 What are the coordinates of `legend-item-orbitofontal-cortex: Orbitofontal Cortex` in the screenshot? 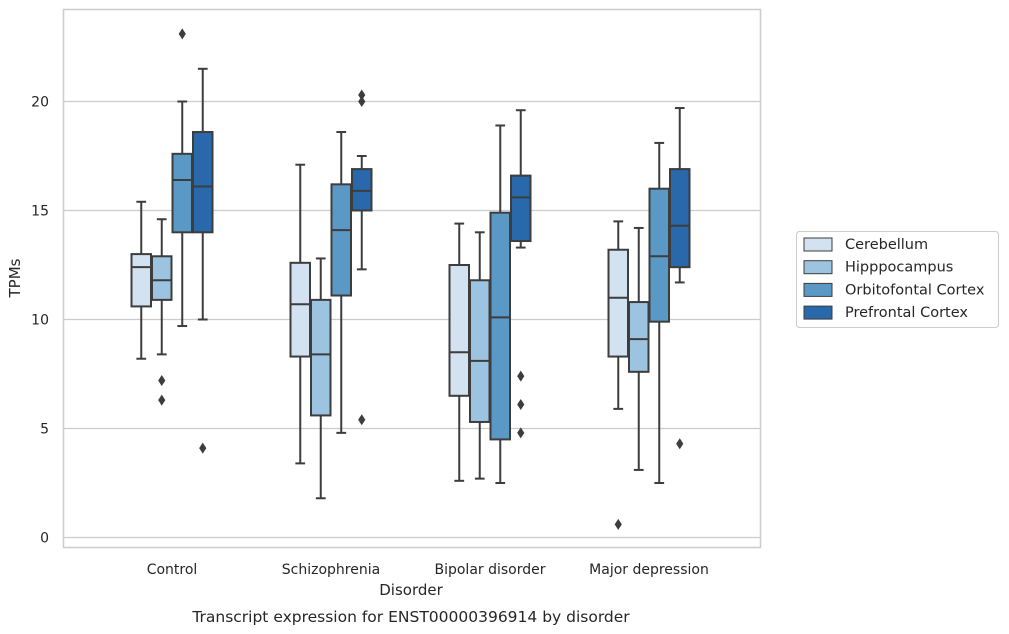 It's located at (894, 290).